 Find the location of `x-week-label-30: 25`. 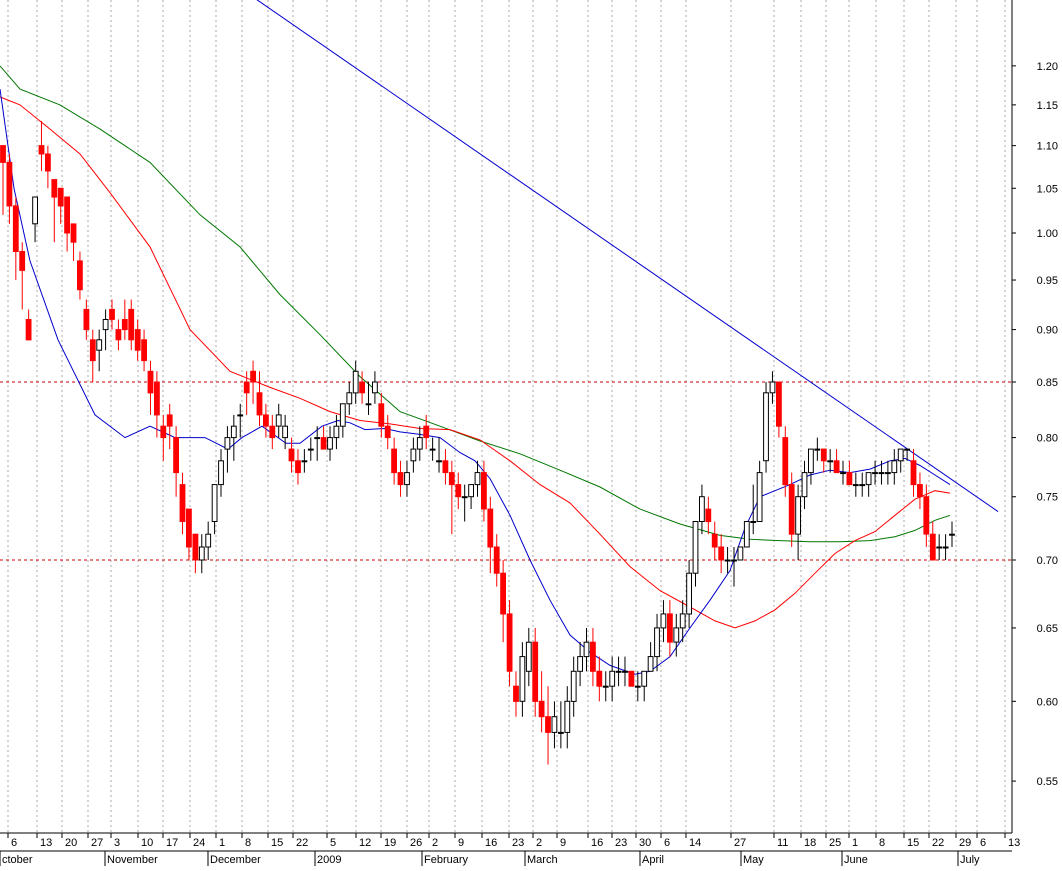

x-week-label-30: 25 is located at coordinates (835, 843).